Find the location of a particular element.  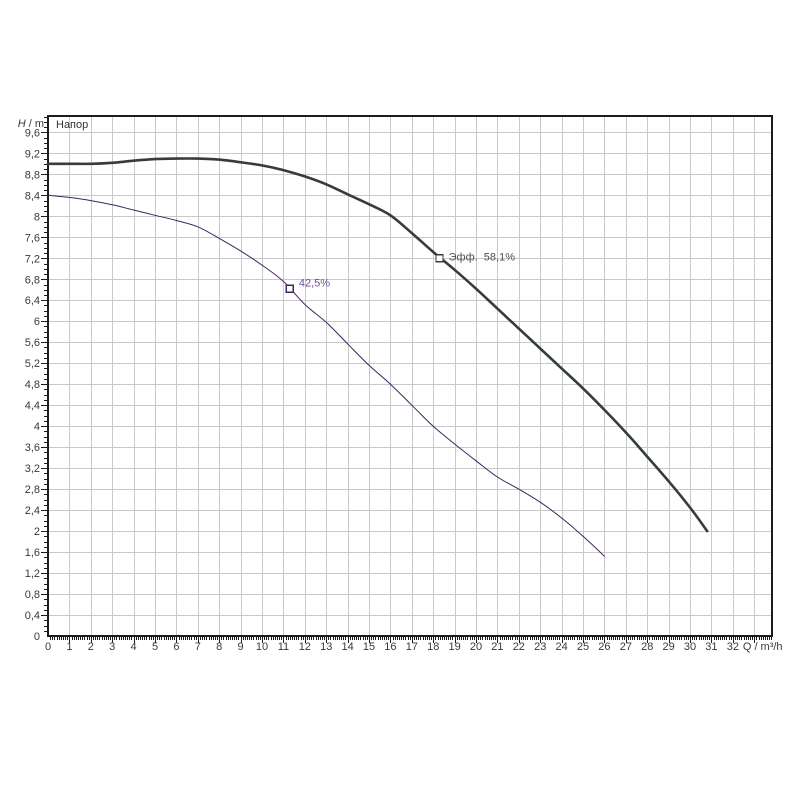

x-tick-label: 19 is located at coordinates (454, 647).